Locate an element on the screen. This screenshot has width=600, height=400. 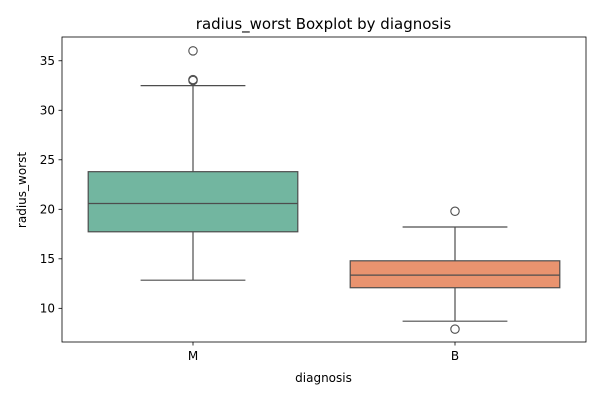
y-tick-label: 15 is located at coordinates (47, 259).